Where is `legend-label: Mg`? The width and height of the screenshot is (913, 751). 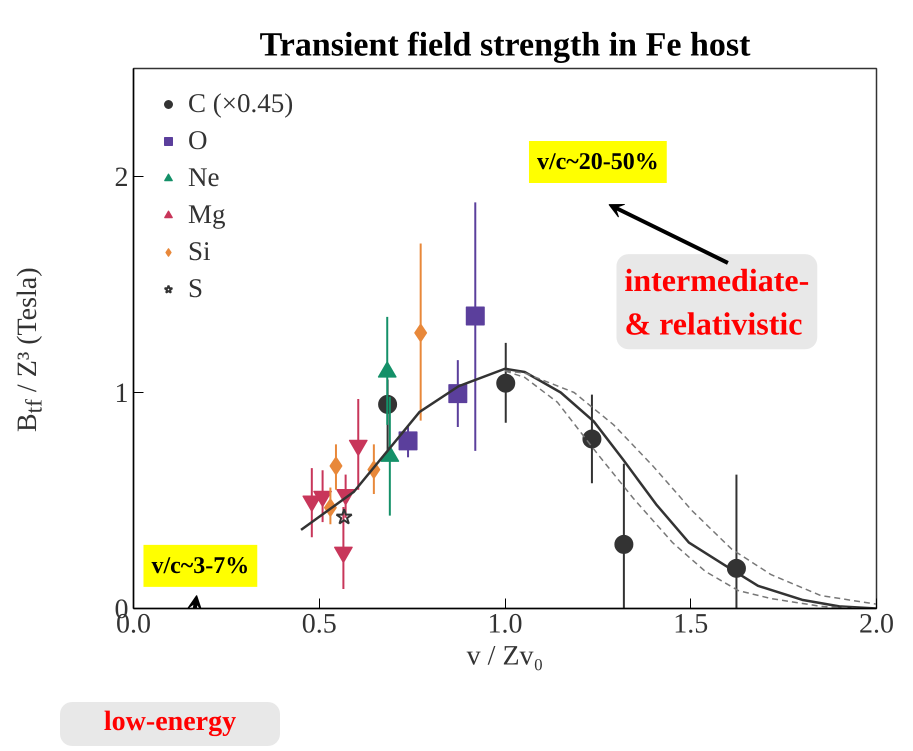 legend-label: Mg is located at coordinates (207, 214).